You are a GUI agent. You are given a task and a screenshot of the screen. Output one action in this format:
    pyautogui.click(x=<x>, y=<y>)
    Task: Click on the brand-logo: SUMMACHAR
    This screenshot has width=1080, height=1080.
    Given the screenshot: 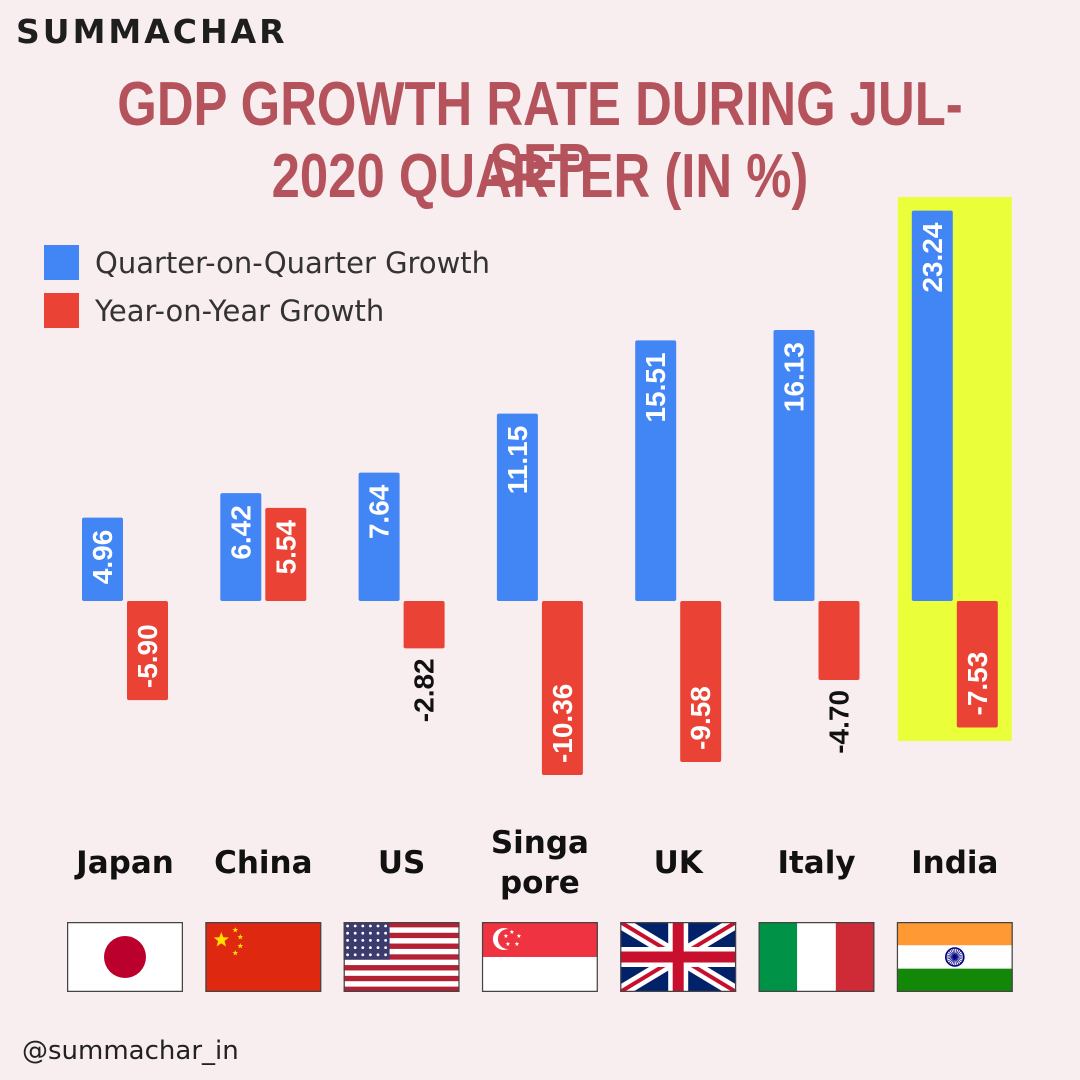 What is the action you would take?
    pyautogui.click(x=152, y=31)
    